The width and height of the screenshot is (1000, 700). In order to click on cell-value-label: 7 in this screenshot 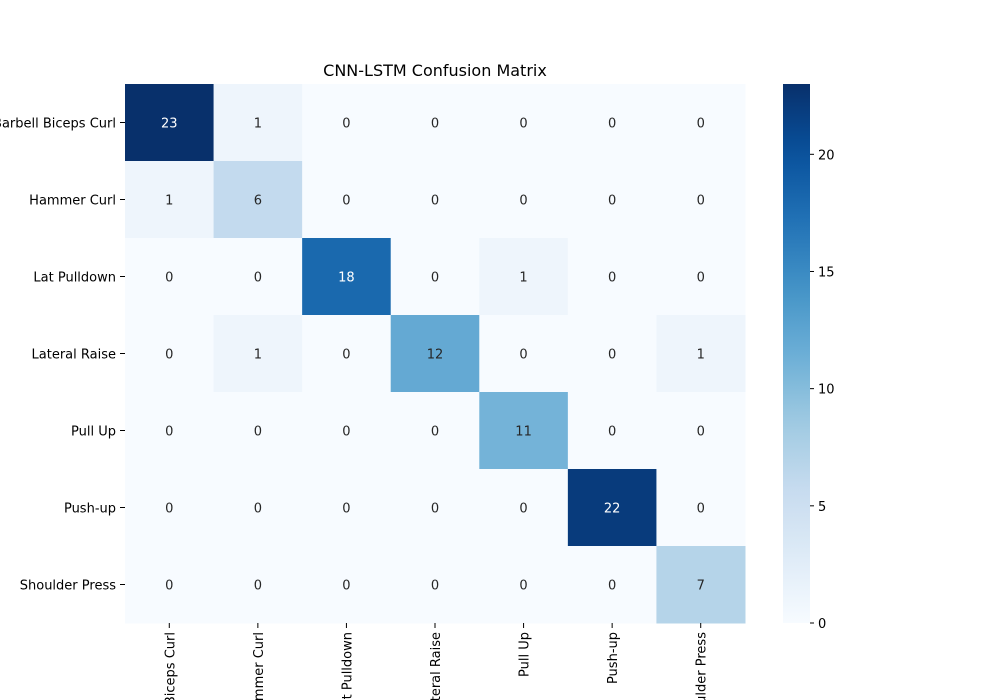, I will do `click(701, 586)`.